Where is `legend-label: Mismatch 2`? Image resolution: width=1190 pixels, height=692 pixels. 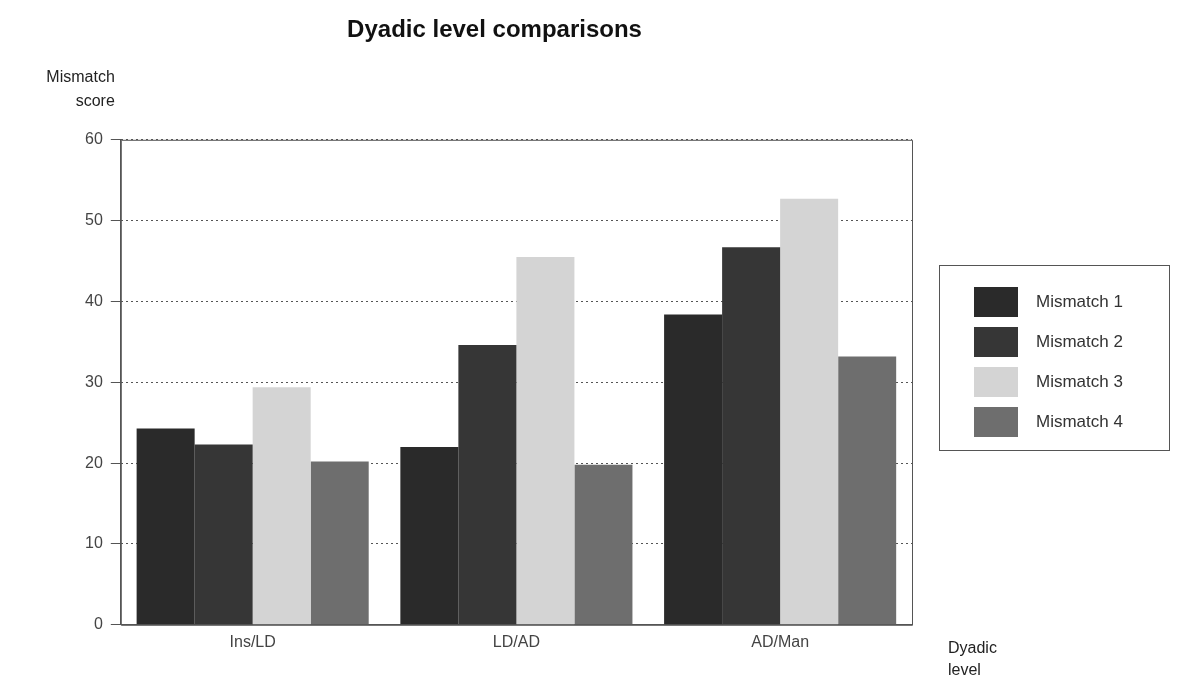 legend-label: Mismatch 2 is located at coordinates (1079, 342).